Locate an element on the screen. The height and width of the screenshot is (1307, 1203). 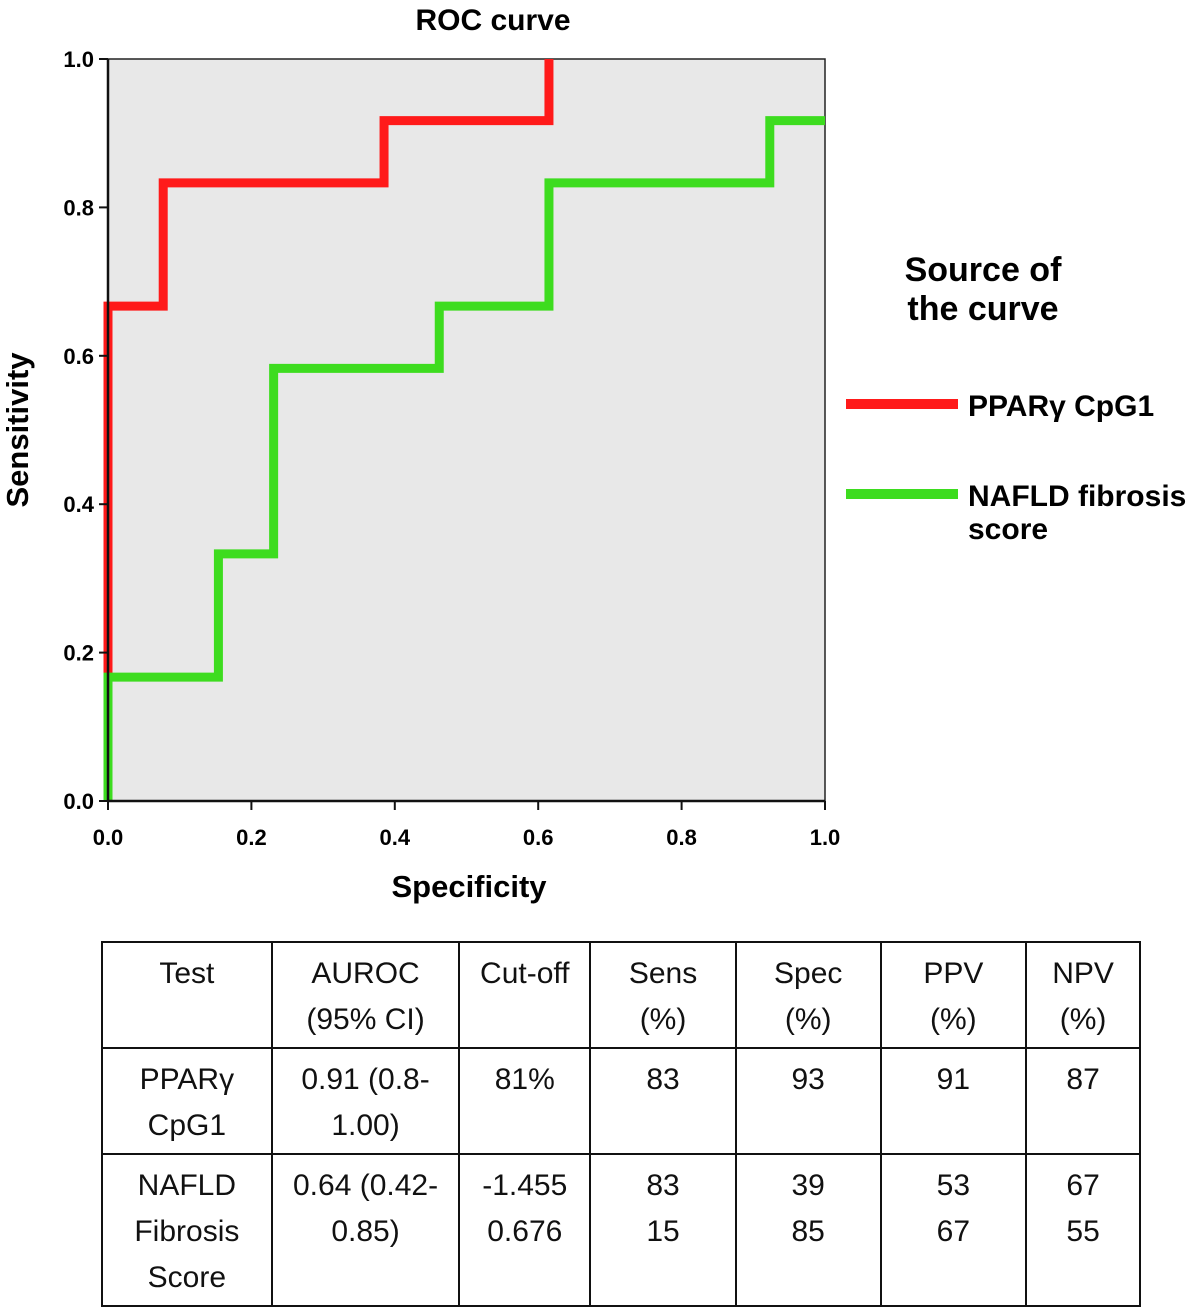
table-header-cell: Spec (%) is located at coordinates (808, 995).